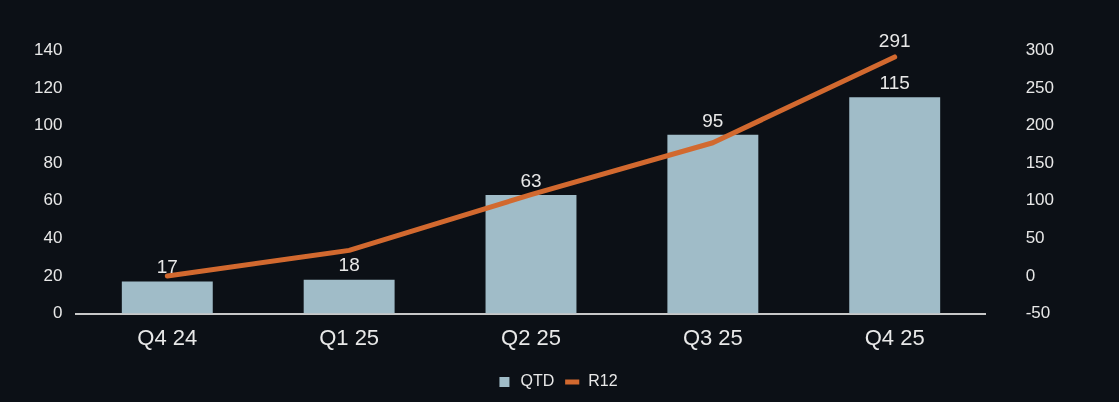  Describe the element at coordinates (48, 49) in the screenshot. I see `y-tick-label: 140` at that location.